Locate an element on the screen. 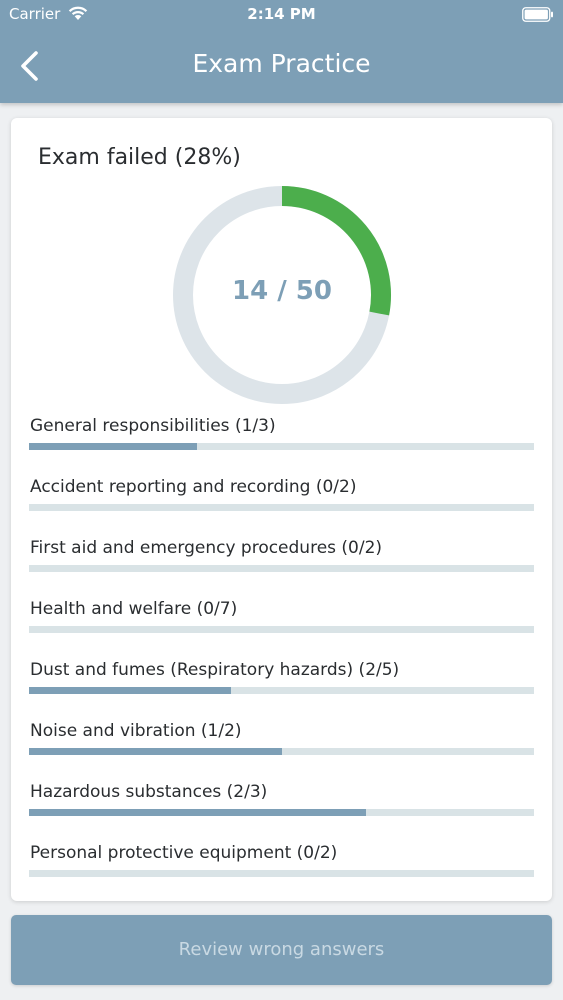 Image resolution: width=563 pixels, height=1000 pixels. donut-correct-arc is located at coordinates (336, 251).